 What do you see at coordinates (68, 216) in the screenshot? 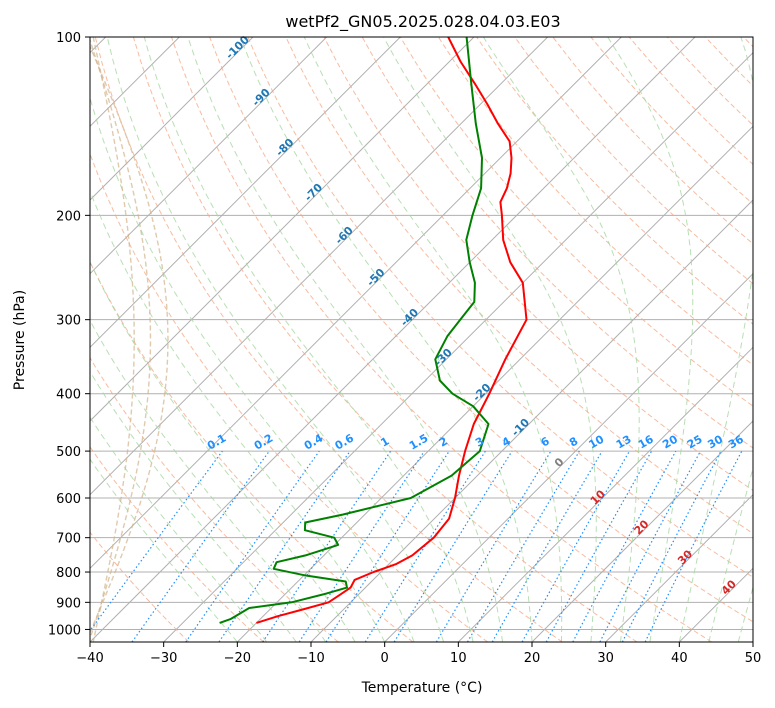
I see `y-tick-label: 200` at bounding box center [68, 216].